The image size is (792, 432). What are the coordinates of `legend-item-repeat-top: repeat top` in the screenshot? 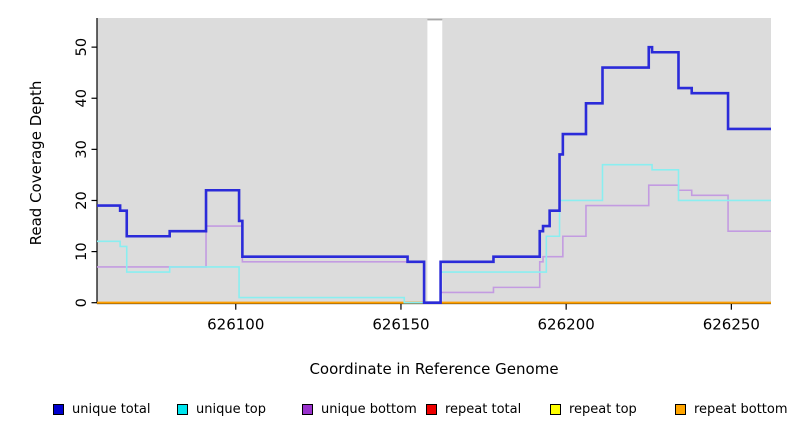 It's located at (593, 409).